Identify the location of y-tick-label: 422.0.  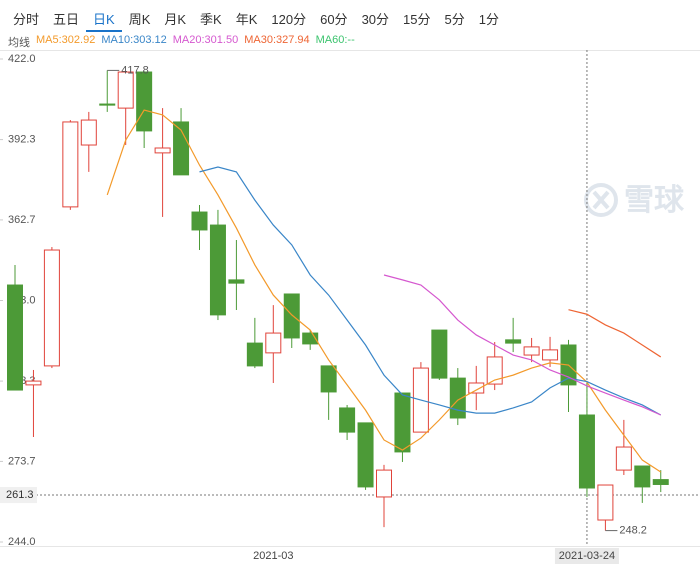
(22, 59).